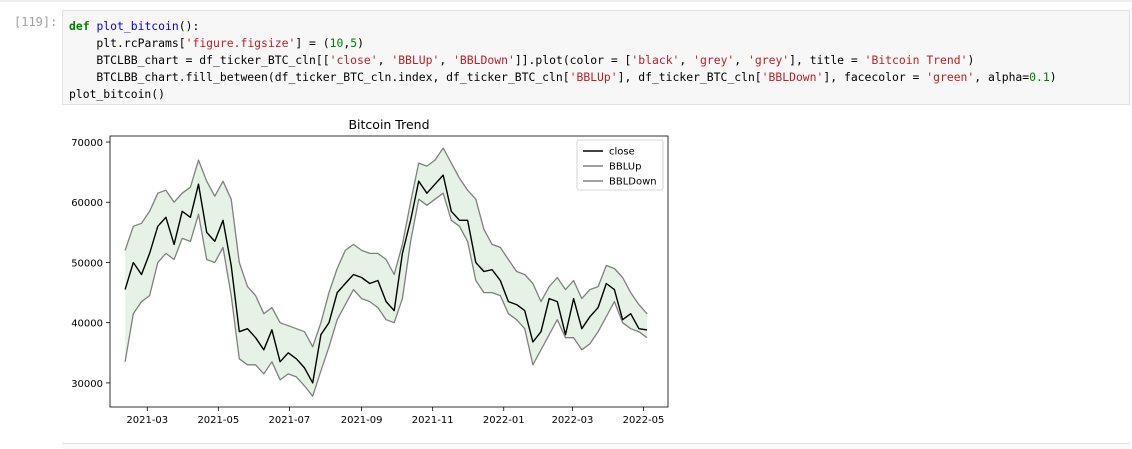 The width and height of the screenshot is (1132, 449). Describe the element at coordinates (433, 420) in the screenshot. I see `x-tick-label: 2021-11` at that location.